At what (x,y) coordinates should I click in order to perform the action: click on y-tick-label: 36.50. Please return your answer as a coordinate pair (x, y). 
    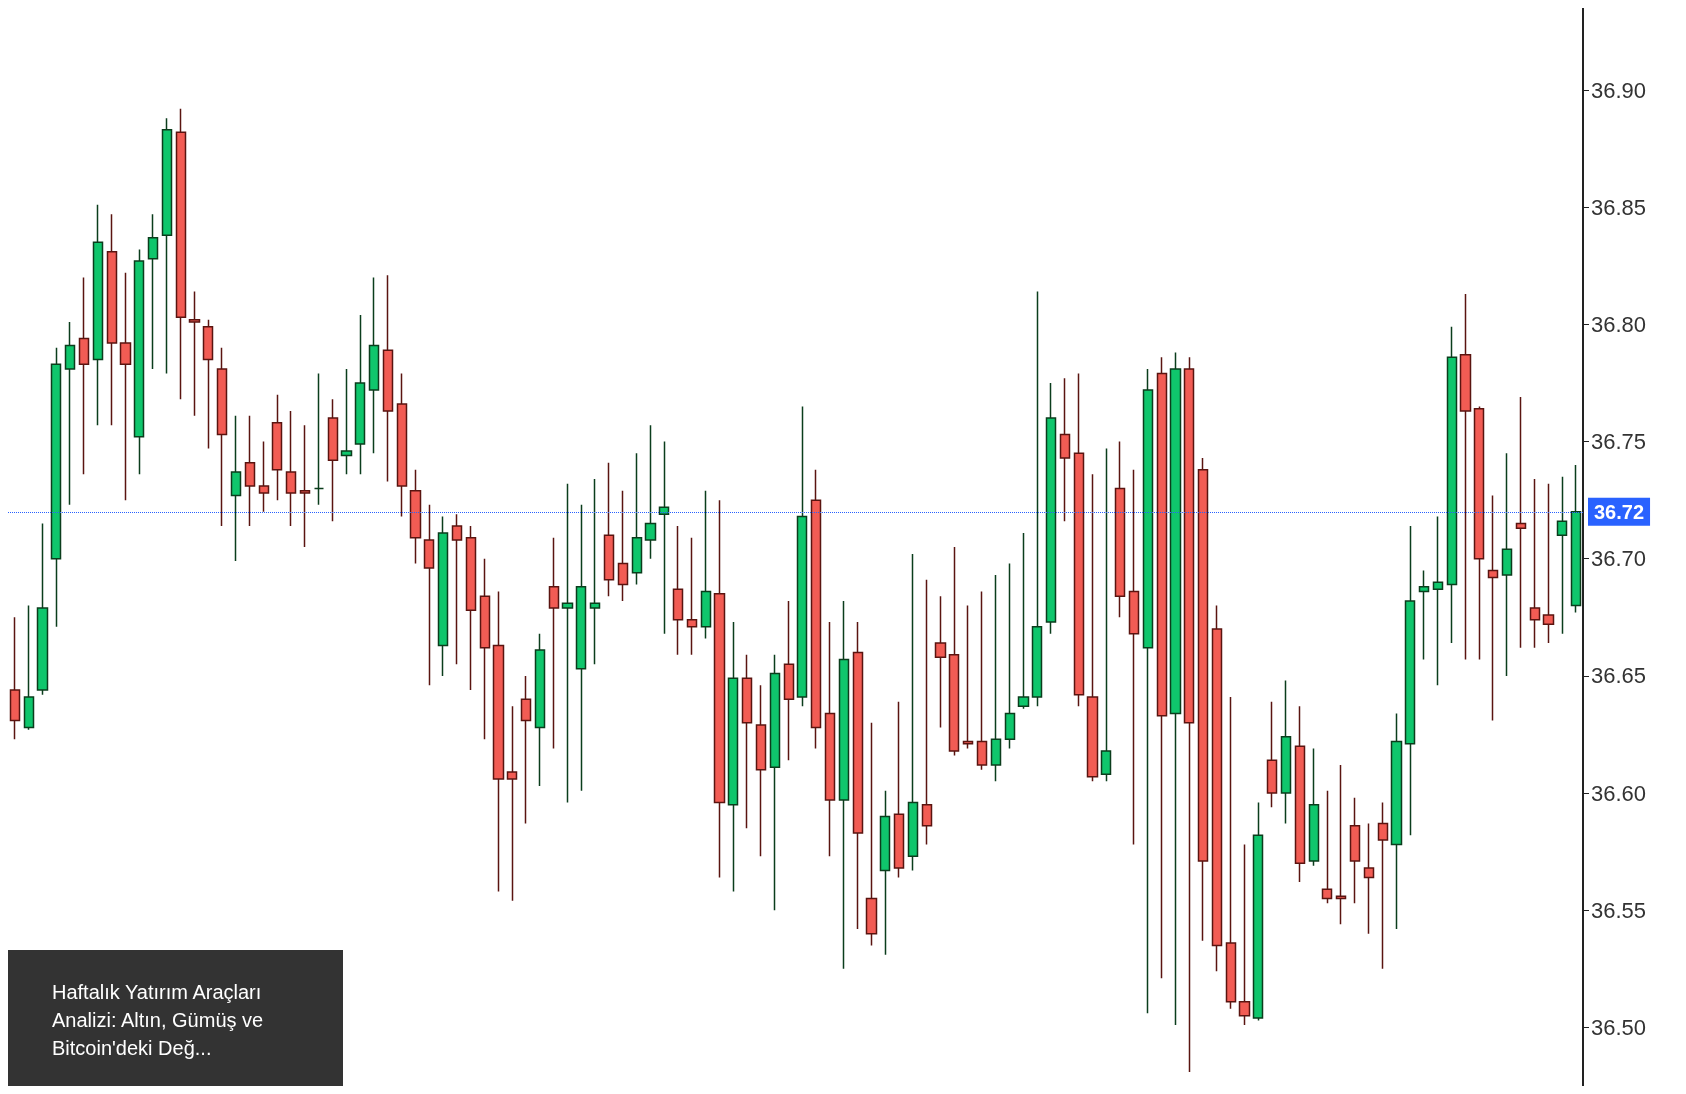
    Looking at the image, I should click on (1619, 1027).